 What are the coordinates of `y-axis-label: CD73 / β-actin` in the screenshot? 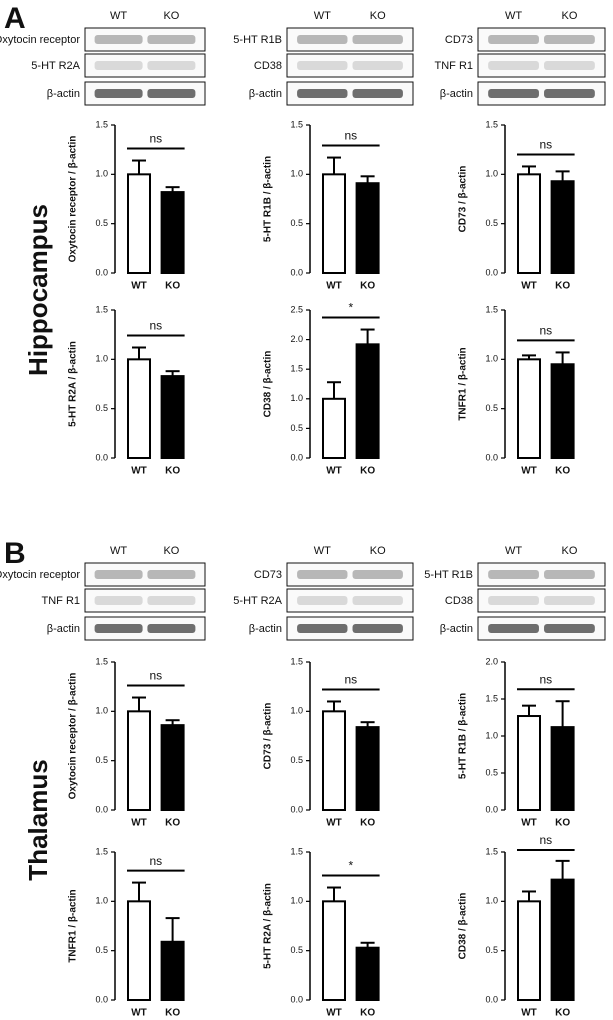 It's located at (268, 736).